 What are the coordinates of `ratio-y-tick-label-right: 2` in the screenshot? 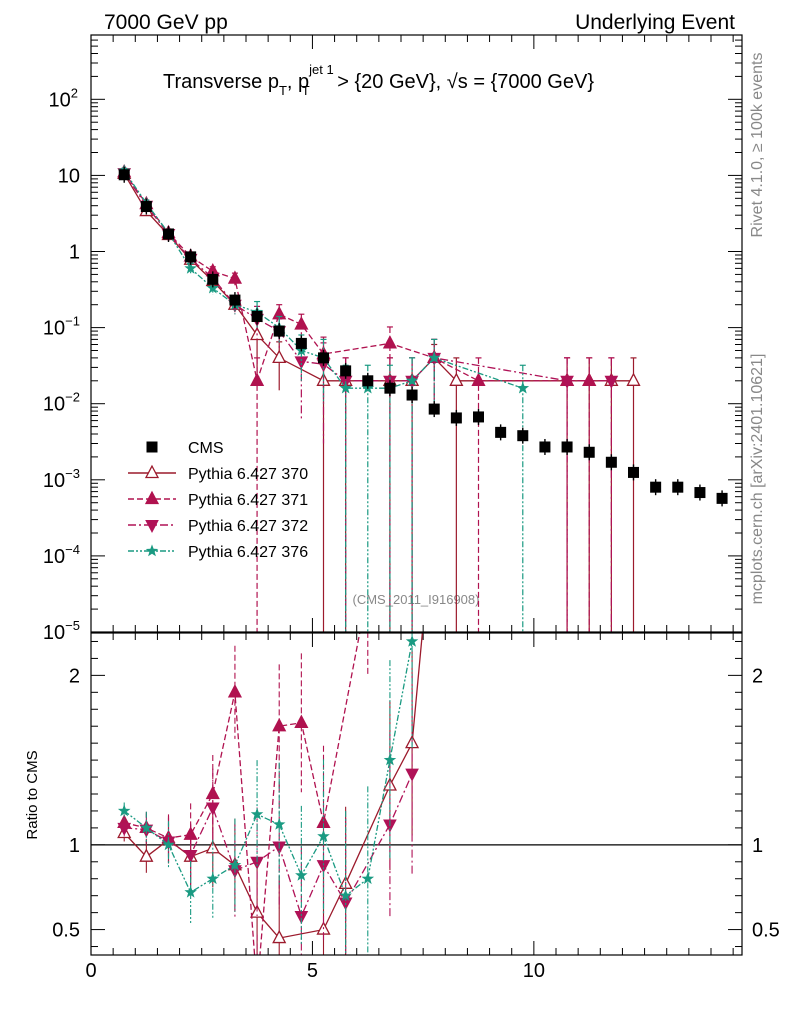 It's located at (757, 676).